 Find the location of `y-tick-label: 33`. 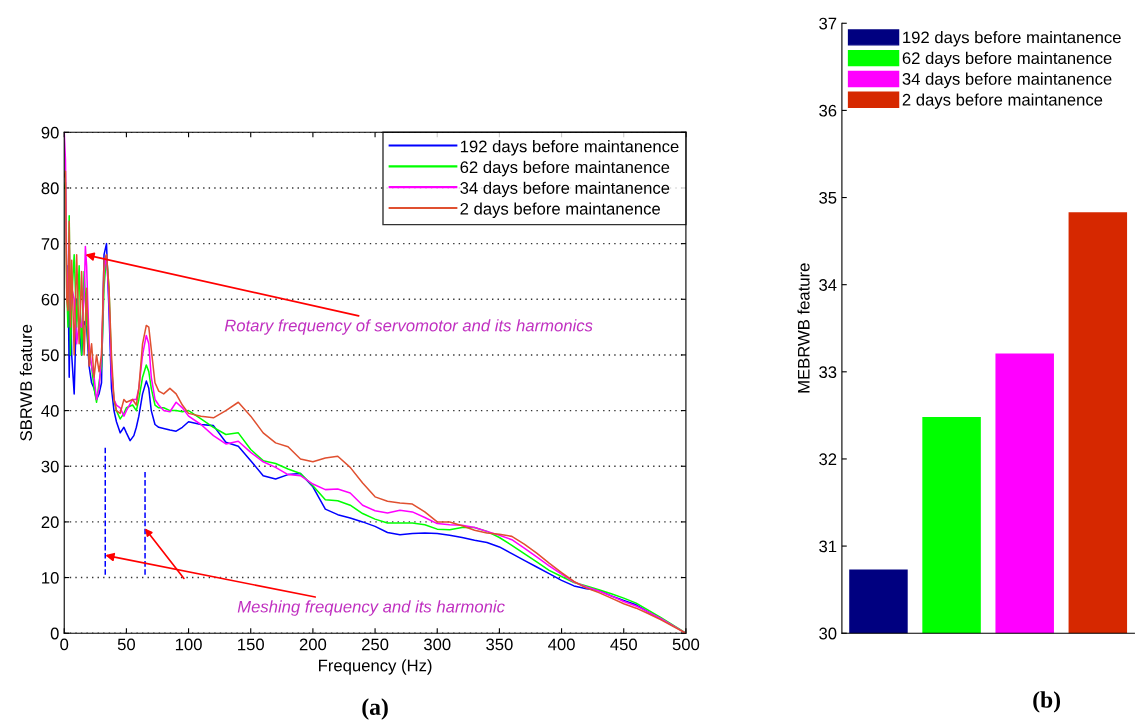

y-tick-label: 33 is located at coordinates (828, 372).